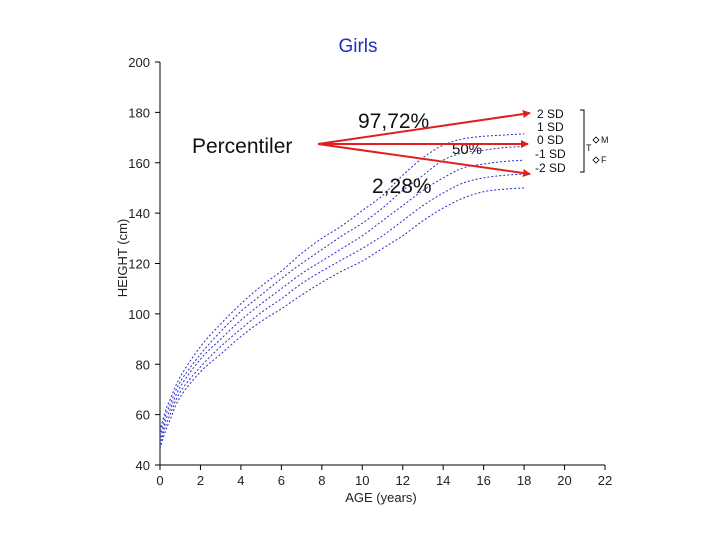 This screenshot has height=545, width=720. I want to click on y-tick-label: 180, so click(139, 112).